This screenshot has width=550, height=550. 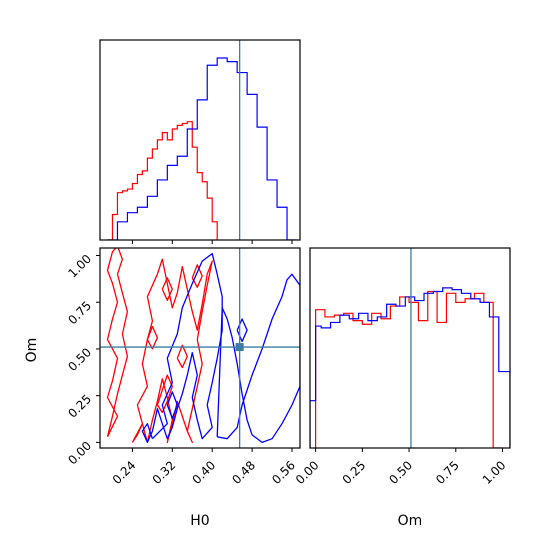 I want to click on x-tick-label: 0.75, so click(x=447, y=472).